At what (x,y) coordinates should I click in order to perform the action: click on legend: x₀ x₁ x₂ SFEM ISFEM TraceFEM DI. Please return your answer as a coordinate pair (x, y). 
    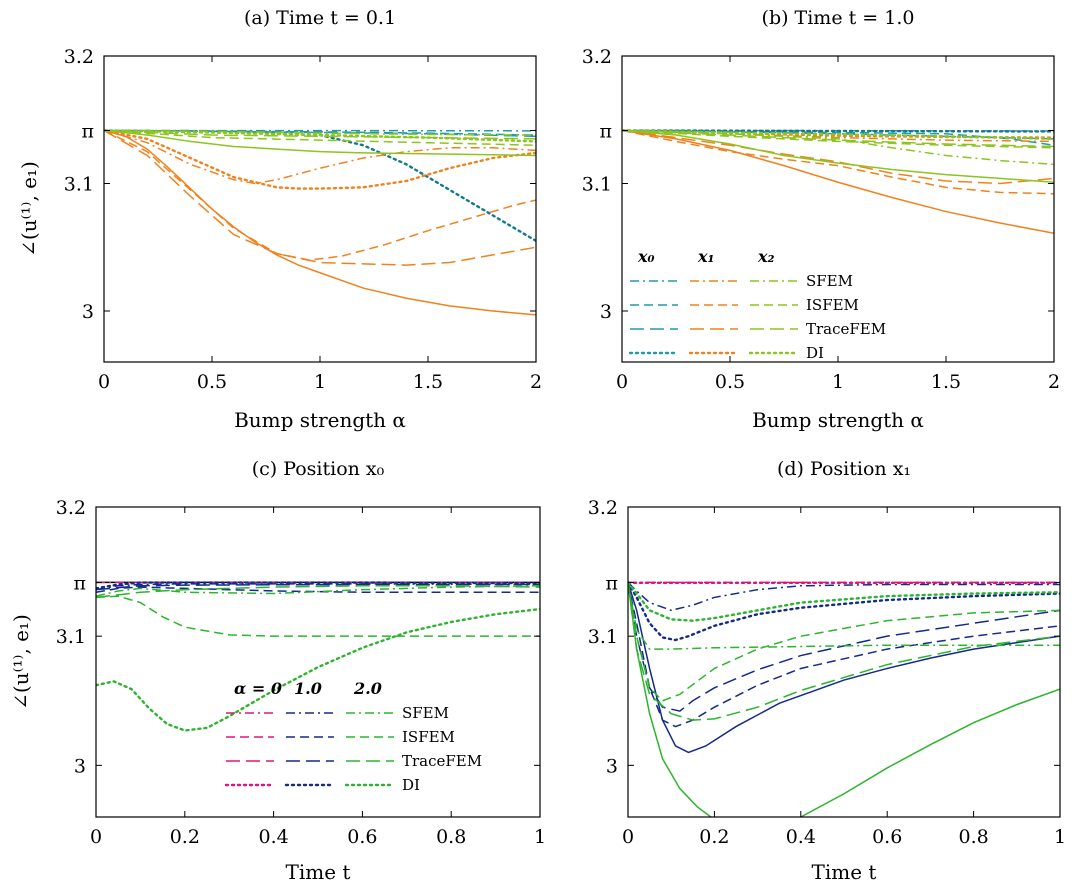
    Looking at the image, I should click on (757, 304).